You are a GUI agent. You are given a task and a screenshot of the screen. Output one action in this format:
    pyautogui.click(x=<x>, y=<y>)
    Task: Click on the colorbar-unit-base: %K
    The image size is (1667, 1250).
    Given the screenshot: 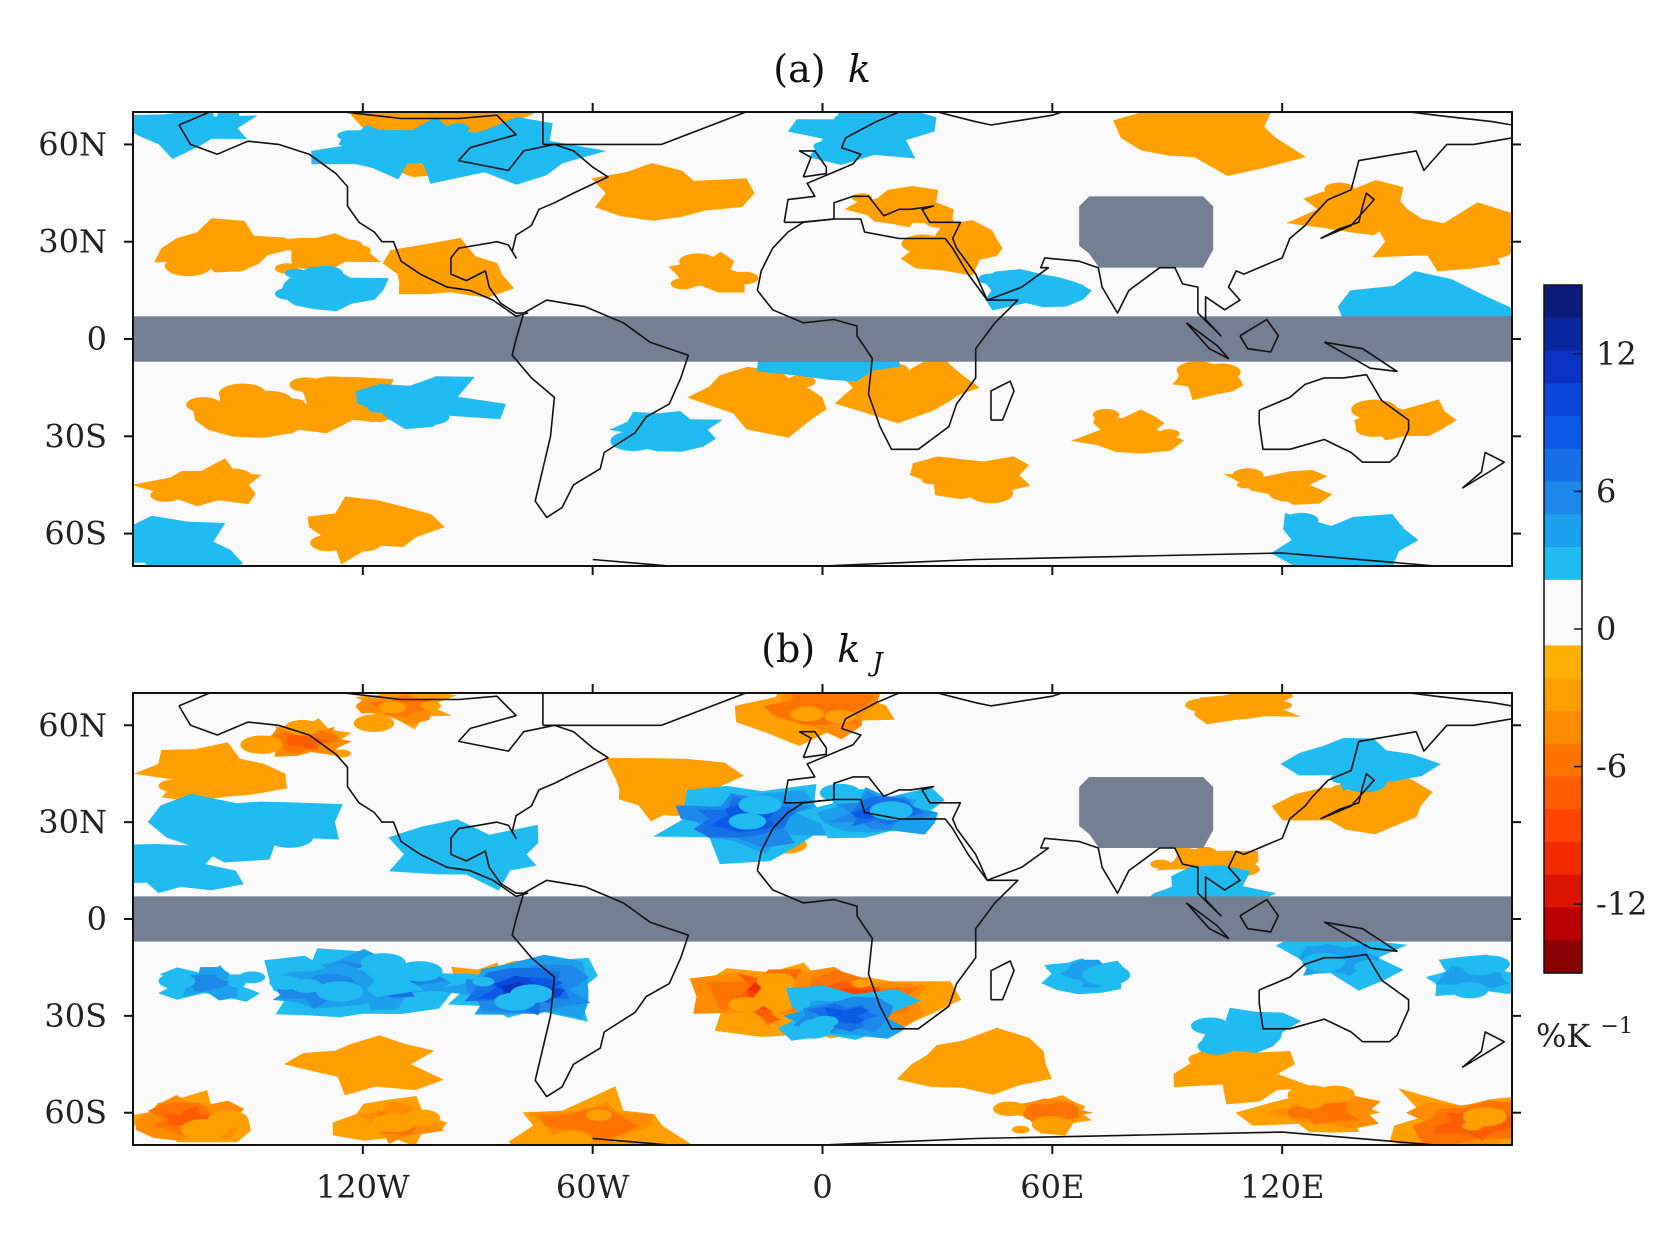 What is the action you would take?
    pyautogui.click(x=1563, y=1036)
    